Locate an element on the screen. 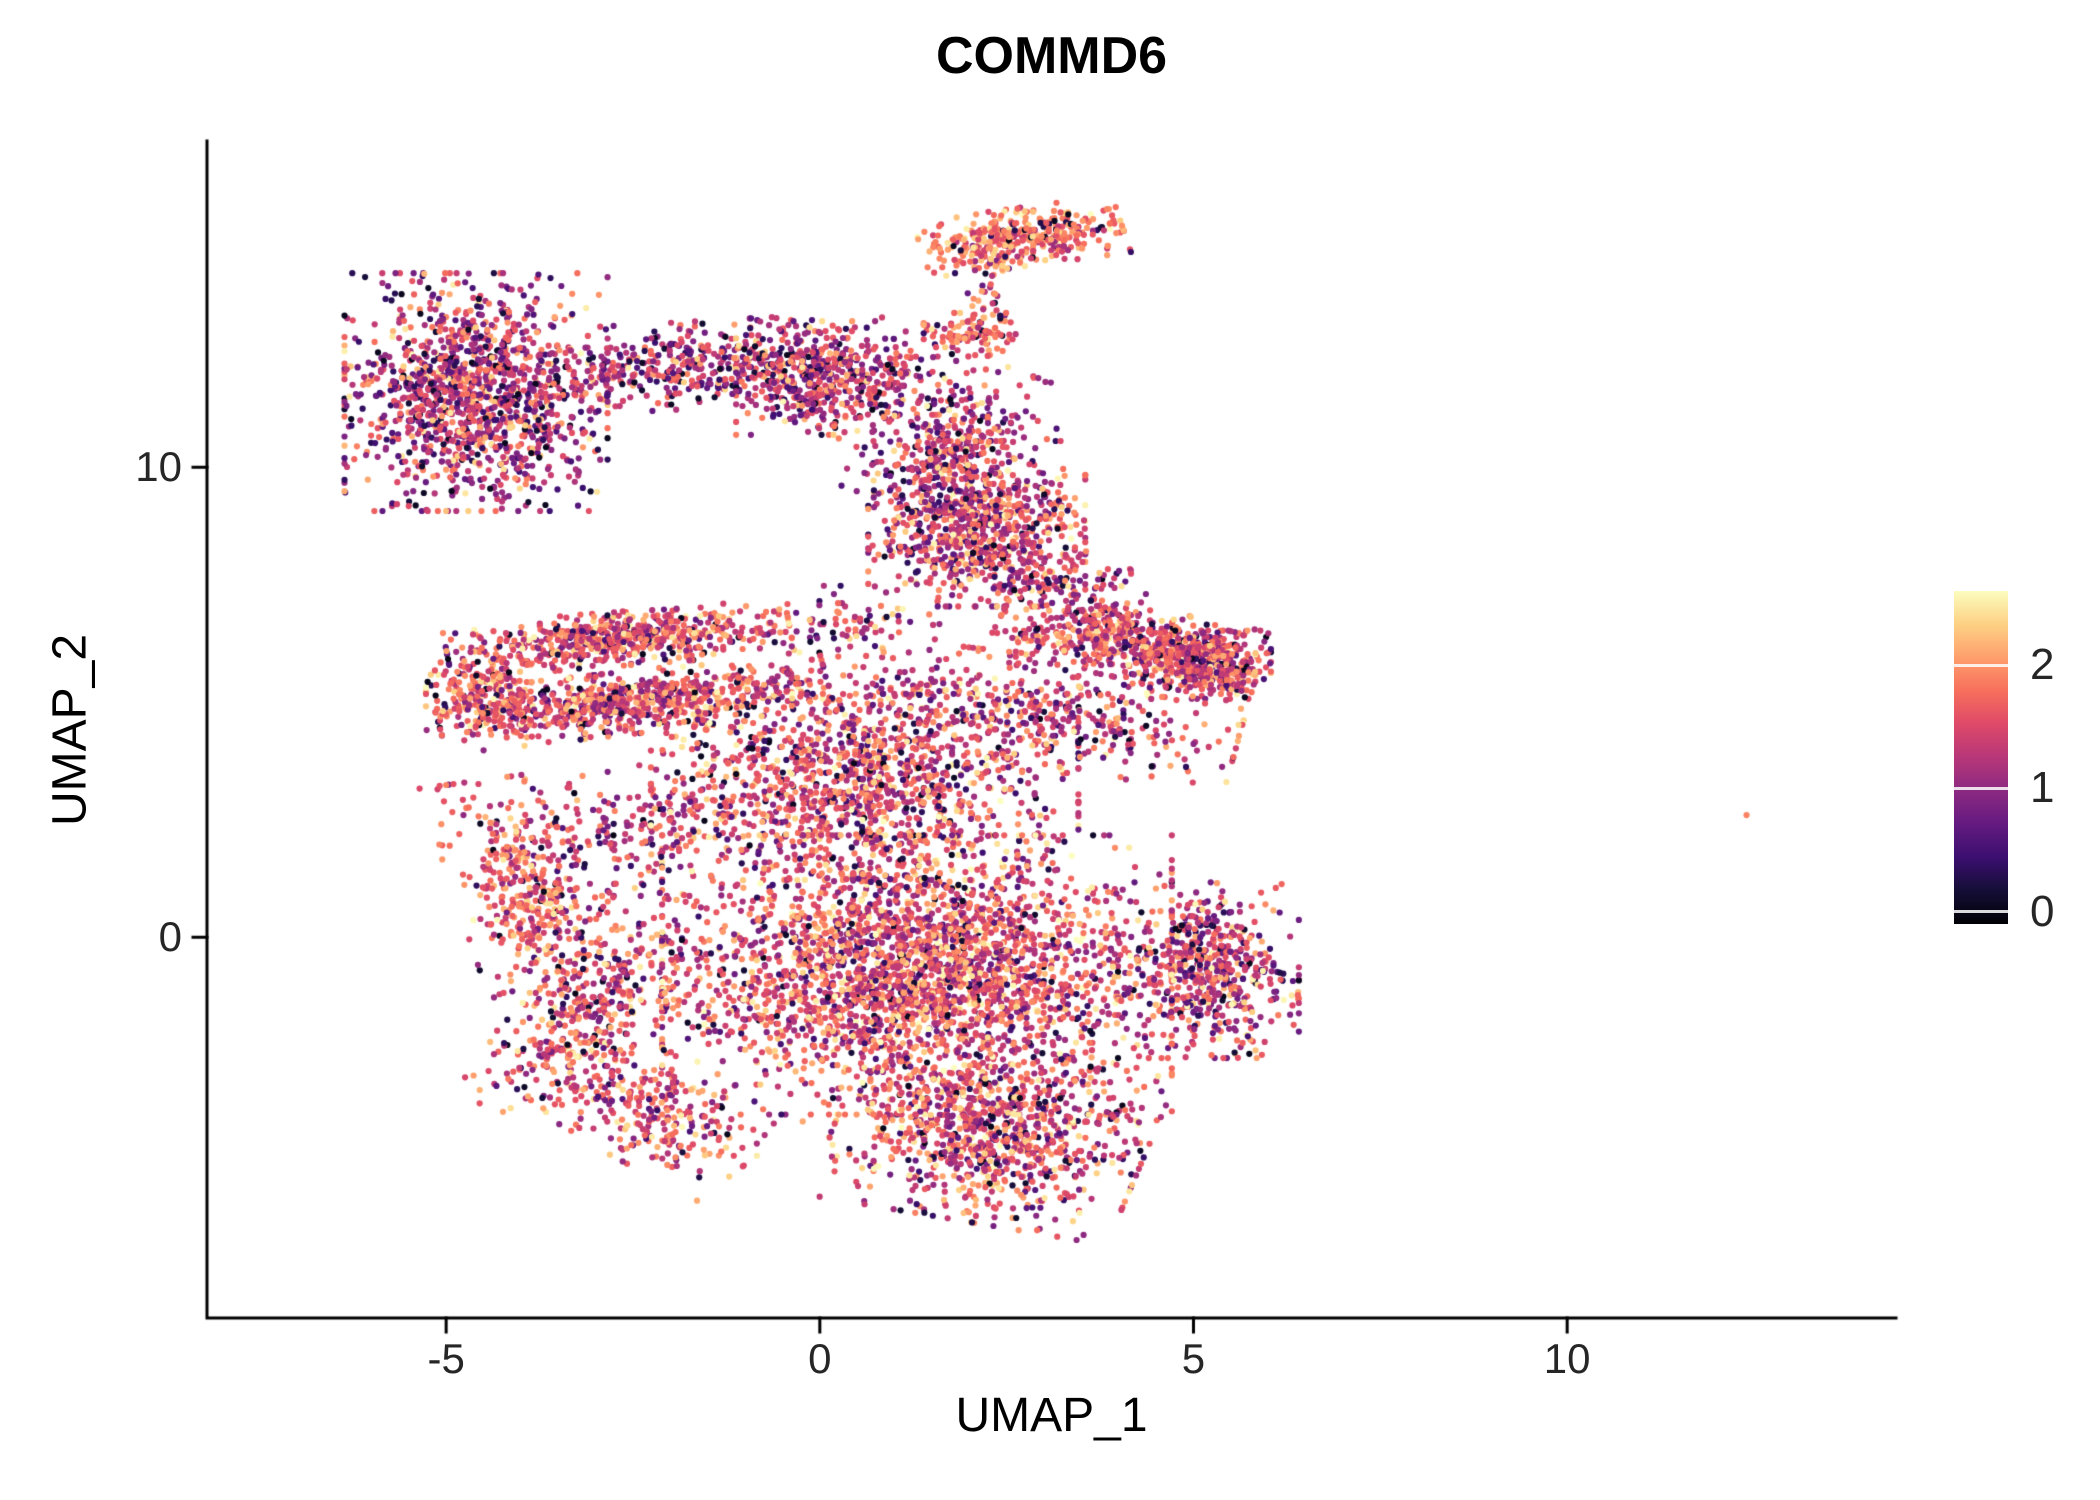 This screenshot has height=1500, width=2100. y-axis-label: UMAP_2 is located at coordinates (70, 730).